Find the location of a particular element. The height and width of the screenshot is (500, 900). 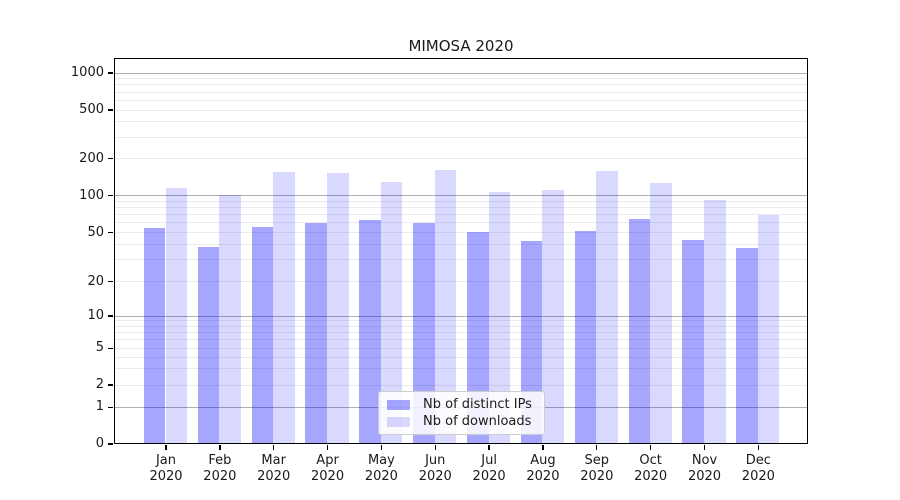

bar-nb-of-downloads-feb is located at coordinates (230, 318).